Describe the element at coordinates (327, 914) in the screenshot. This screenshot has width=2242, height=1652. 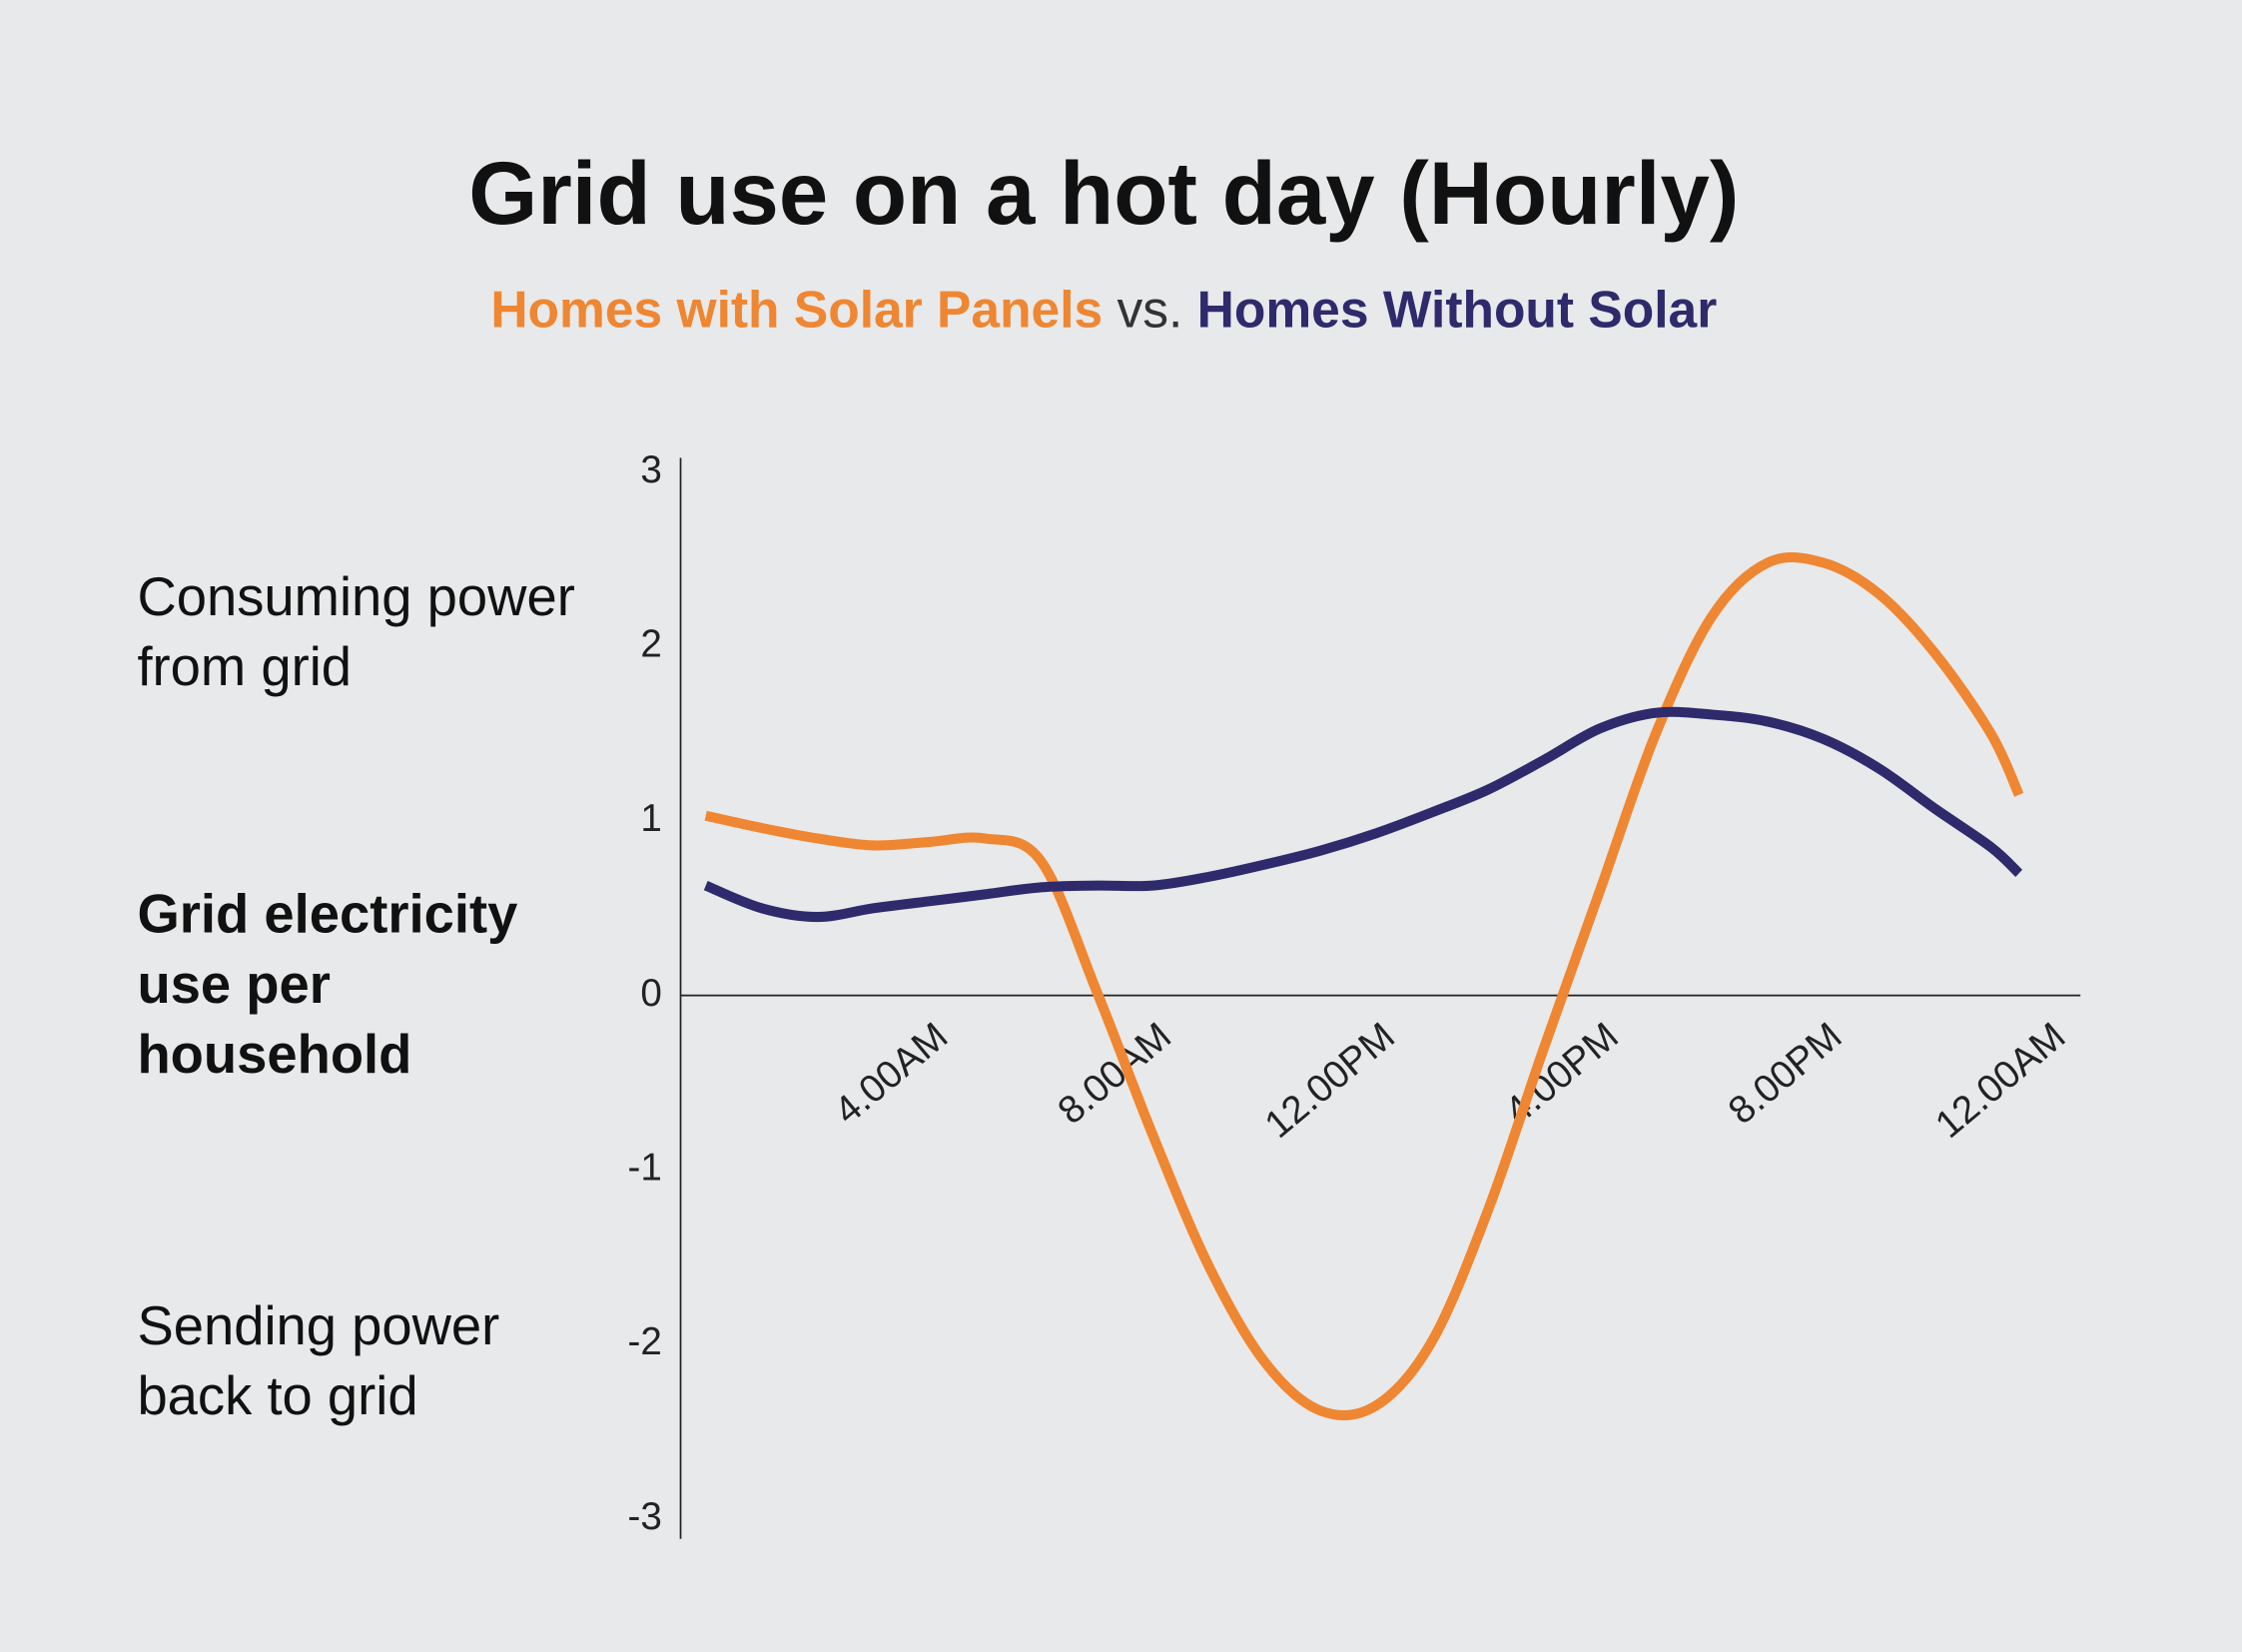
I see `annotation: Grid electricity` at that location.